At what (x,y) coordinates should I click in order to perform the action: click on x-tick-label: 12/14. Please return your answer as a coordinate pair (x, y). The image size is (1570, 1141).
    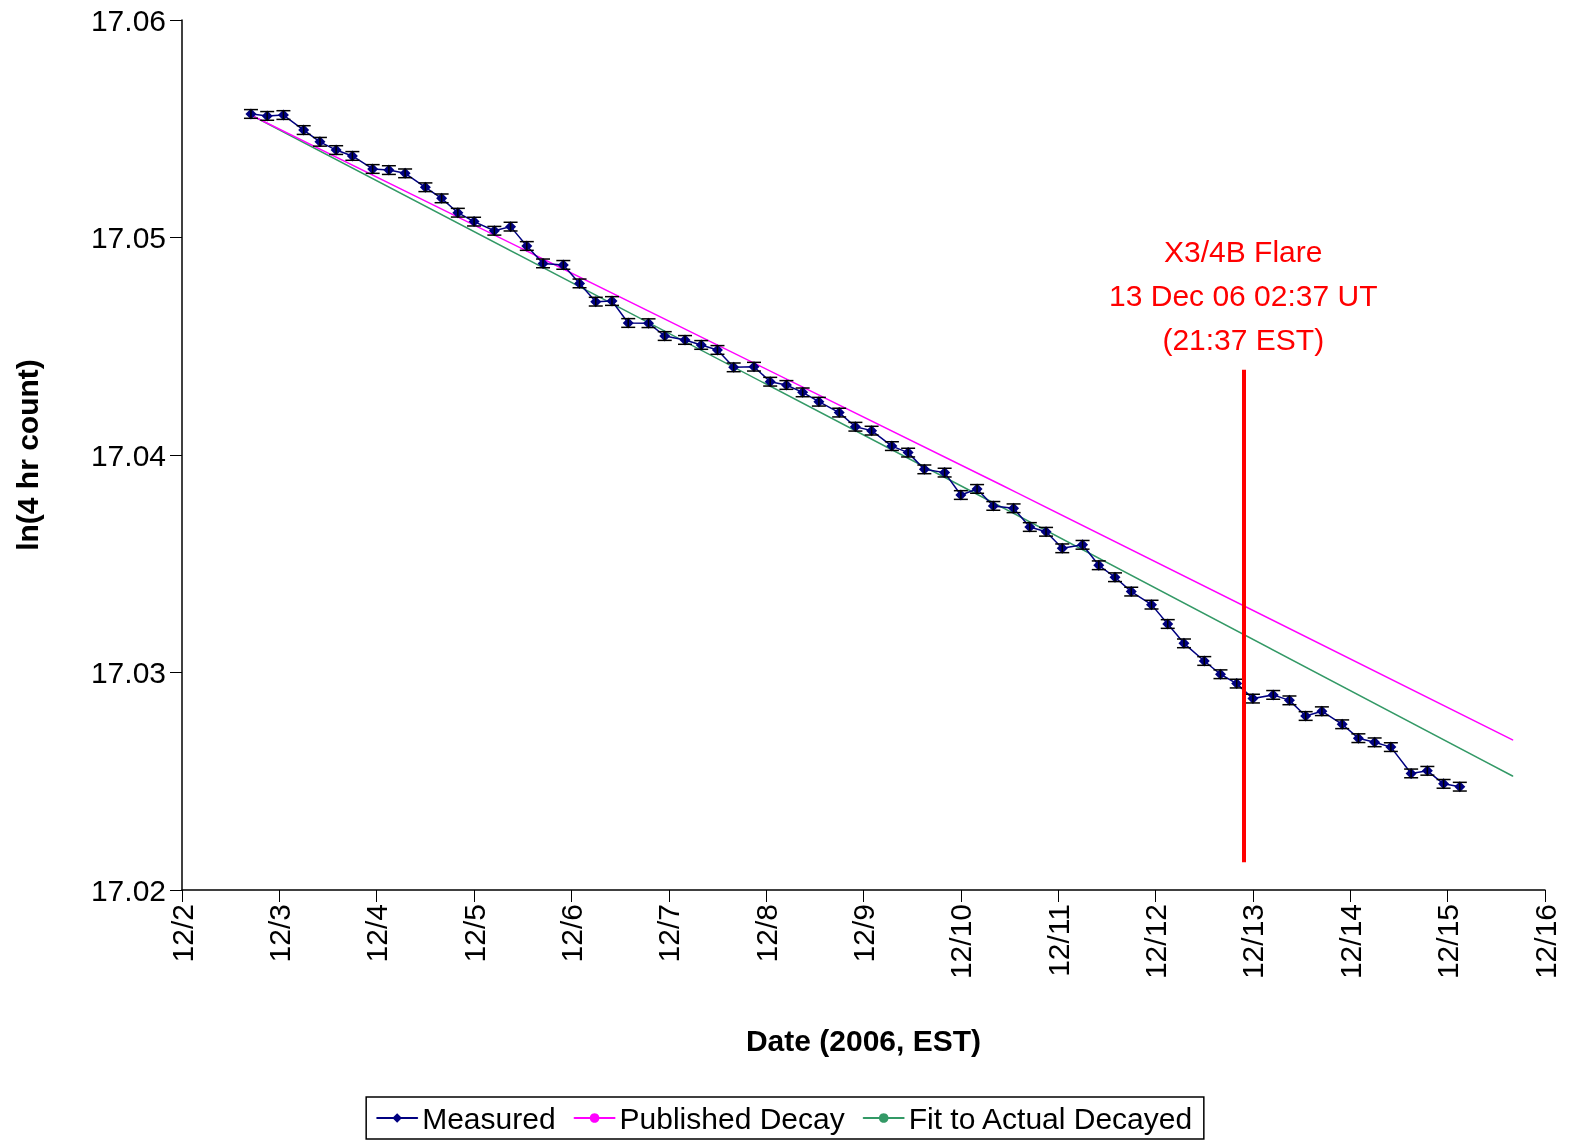
    Looking at the image, I should click on (1350, 942).